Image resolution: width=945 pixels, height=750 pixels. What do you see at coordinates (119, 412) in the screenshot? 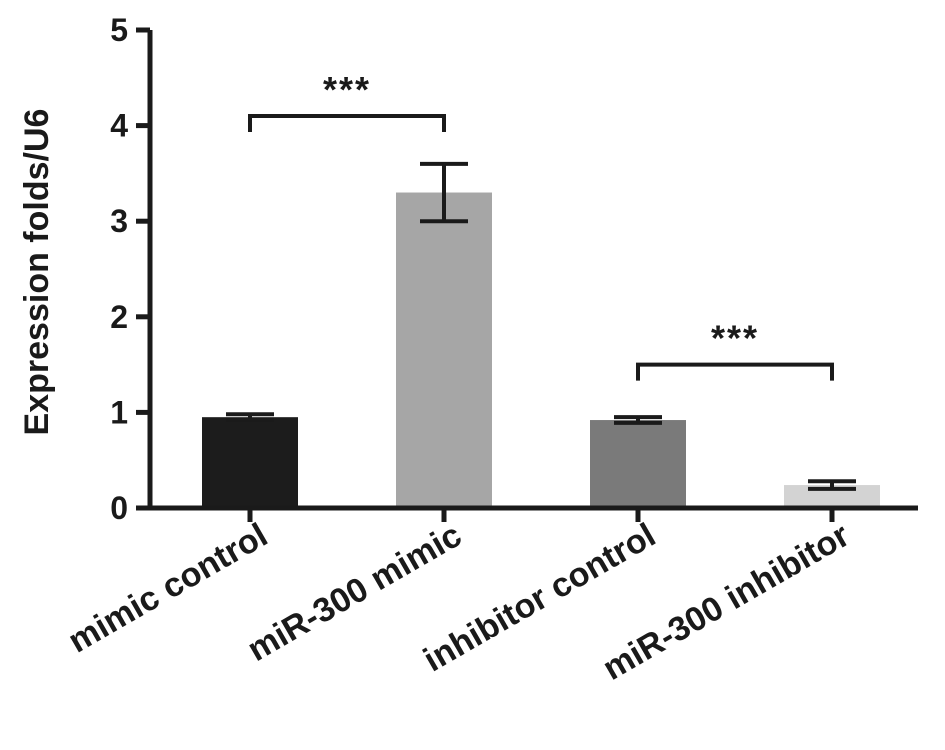
I see `y-tick-label: 1` at bounding box center [119, 412].